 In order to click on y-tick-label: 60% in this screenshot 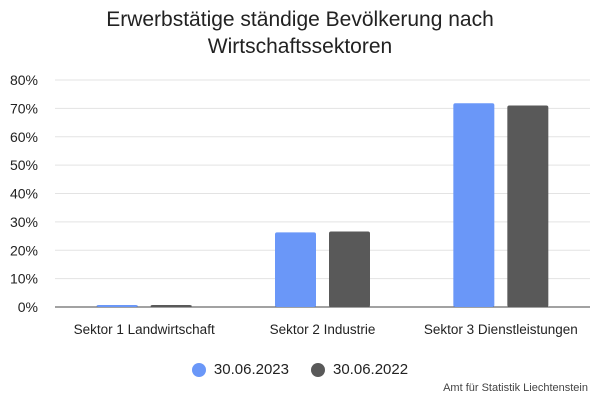, I will do `click(24, 137)`.